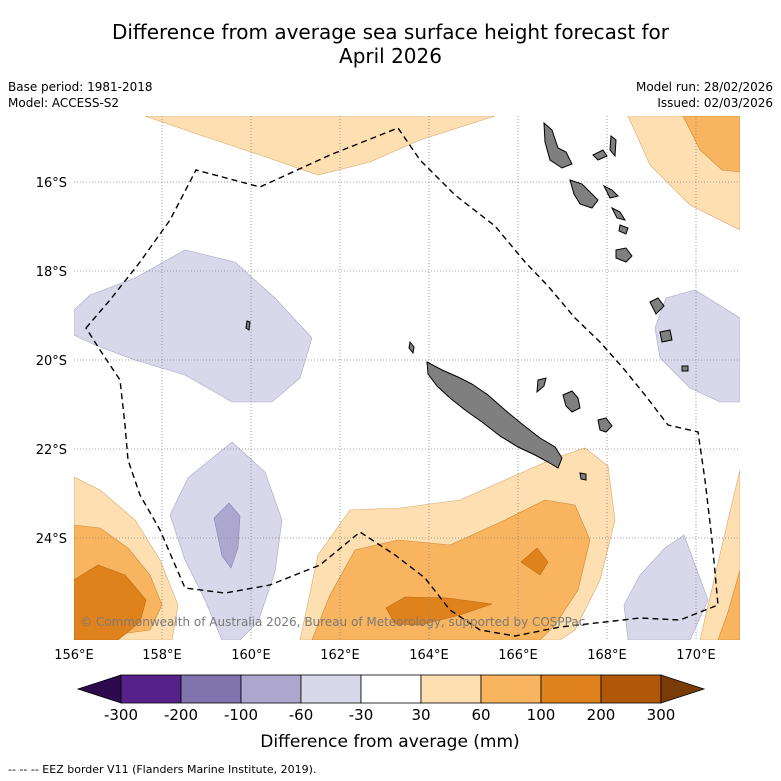 The width and height of the screenshot is (781, 781). What do you see at coordinates (429, 655) in the screenshot?
I see `lon-tick: 164°E` at bounding box center [429, 655].